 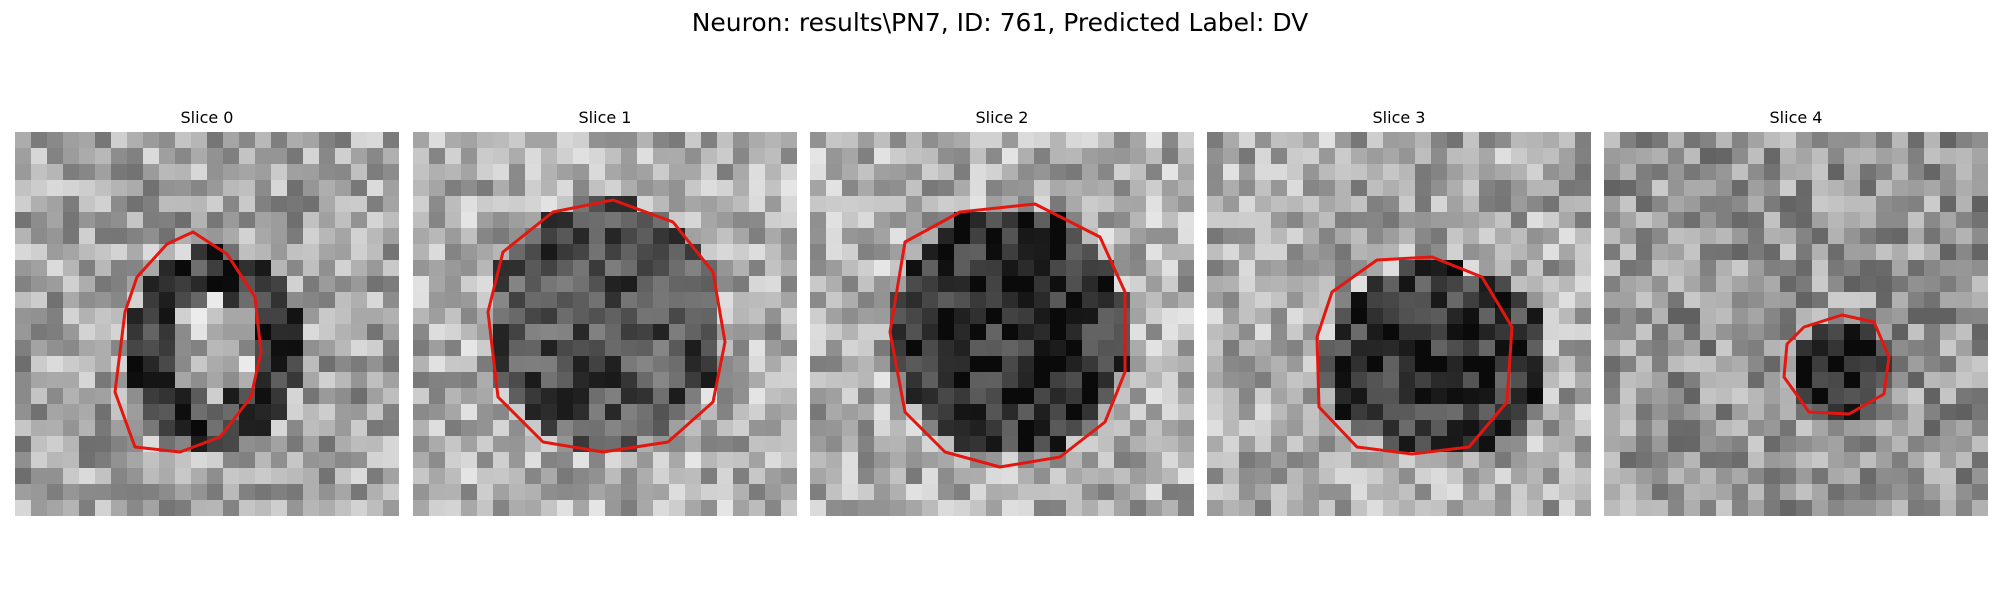 I want to click on slice-title-2: Slice 2, so click(x=1002, y=117).